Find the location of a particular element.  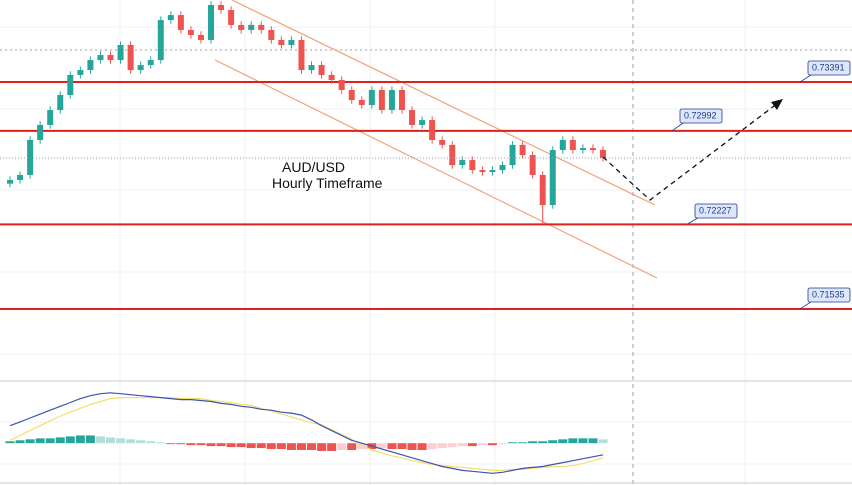

projection-arrow is located at coordinates (690, 151).